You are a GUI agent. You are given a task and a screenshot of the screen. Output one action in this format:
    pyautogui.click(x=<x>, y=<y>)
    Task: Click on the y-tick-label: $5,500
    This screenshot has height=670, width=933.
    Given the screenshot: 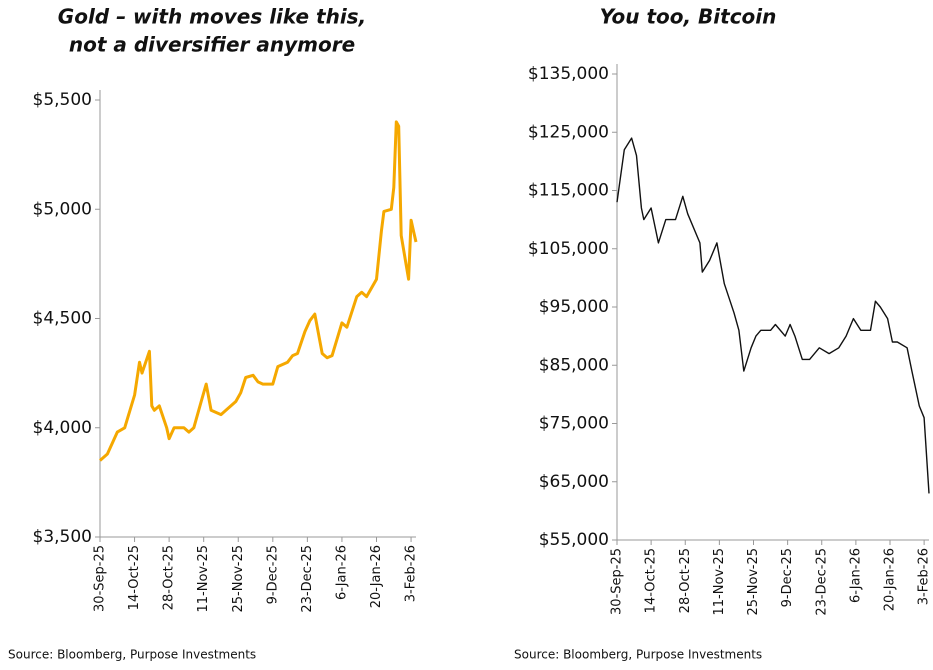 What is the action you would take?
    pyautogui.click(x=62, y=100)
    